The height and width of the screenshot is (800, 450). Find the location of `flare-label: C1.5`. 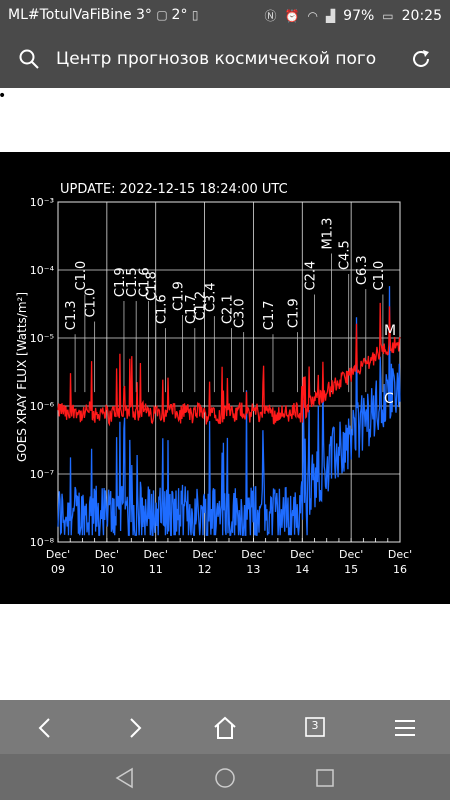

flare-label: C1.5 is located at coordinates (132, 282).